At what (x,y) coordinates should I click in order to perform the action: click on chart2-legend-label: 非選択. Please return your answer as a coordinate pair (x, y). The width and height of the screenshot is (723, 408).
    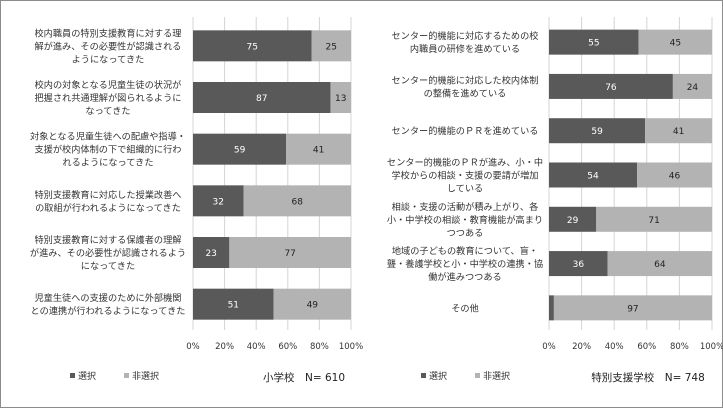
    Looking at the image, I should click on (496, 376).